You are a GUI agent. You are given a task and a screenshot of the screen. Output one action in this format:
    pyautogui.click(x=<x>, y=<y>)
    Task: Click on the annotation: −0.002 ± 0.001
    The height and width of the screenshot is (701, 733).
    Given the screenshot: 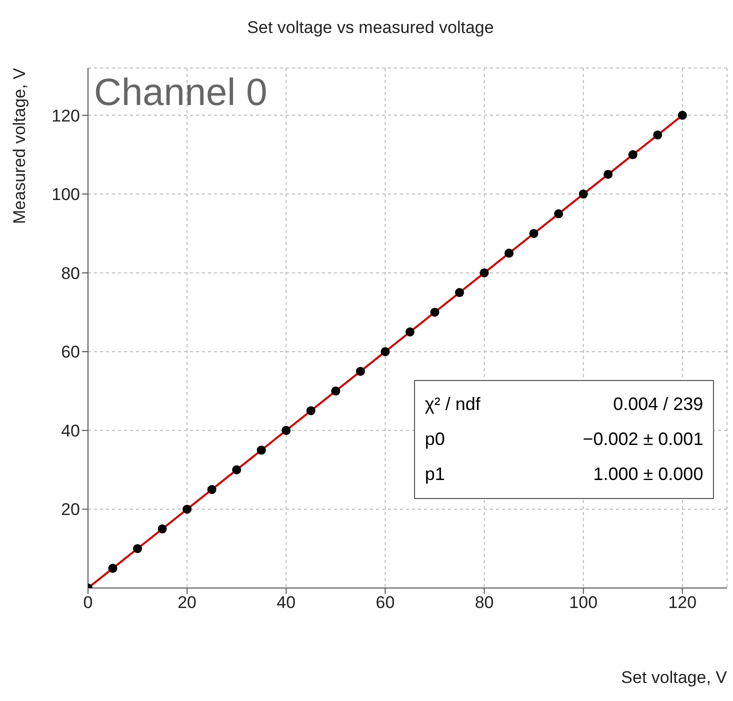 What is the action you would take?
    pyautogui.click(x=643, y=439)
    